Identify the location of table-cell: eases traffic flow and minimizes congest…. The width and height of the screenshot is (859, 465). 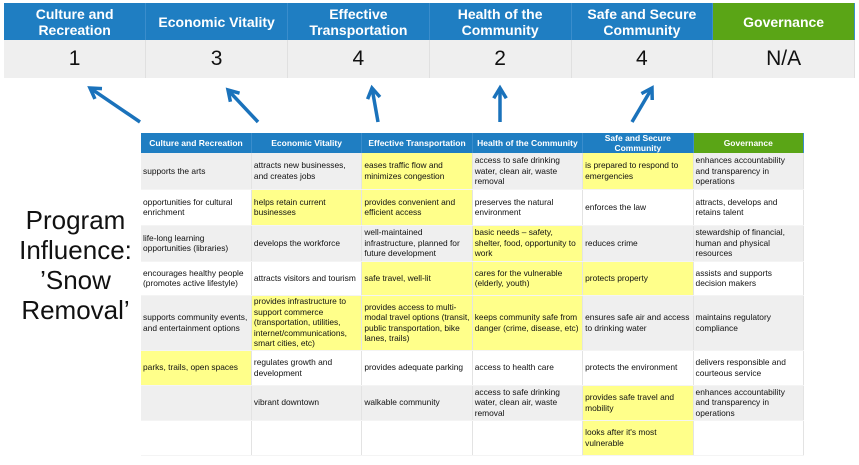
(417, 171).